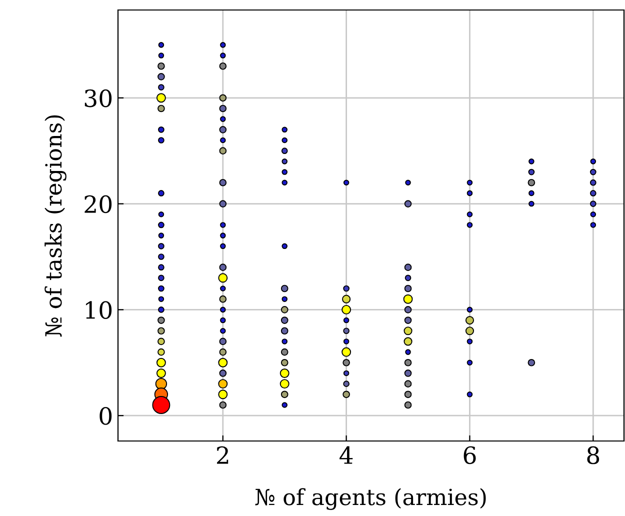 Image resolution: width=625 pixels, height=516 pixels. Describe the element at coordinates (470, 455) in the screenshot. I see `x-tick-label: 6` at that location.